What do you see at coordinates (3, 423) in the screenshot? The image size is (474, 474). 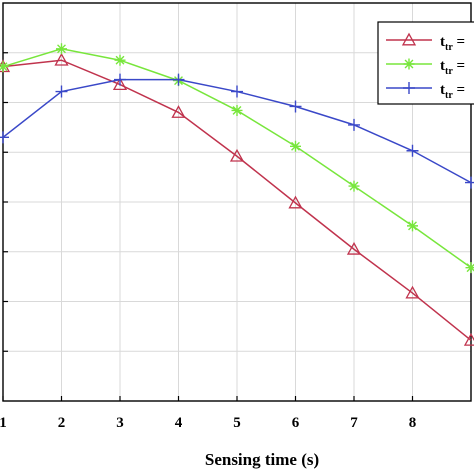 I see `x-tick-label: 1` at bounding box center [3, 423].